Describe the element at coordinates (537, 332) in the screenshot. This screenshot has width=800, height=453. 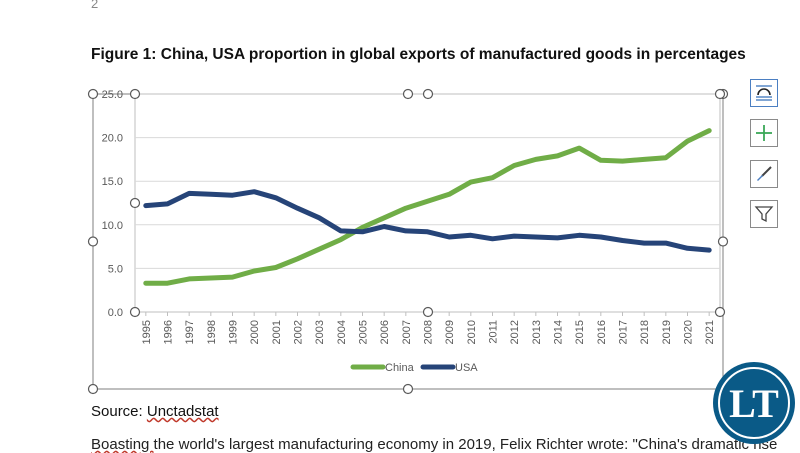
I see `x-tick-label: 2013` at that location.